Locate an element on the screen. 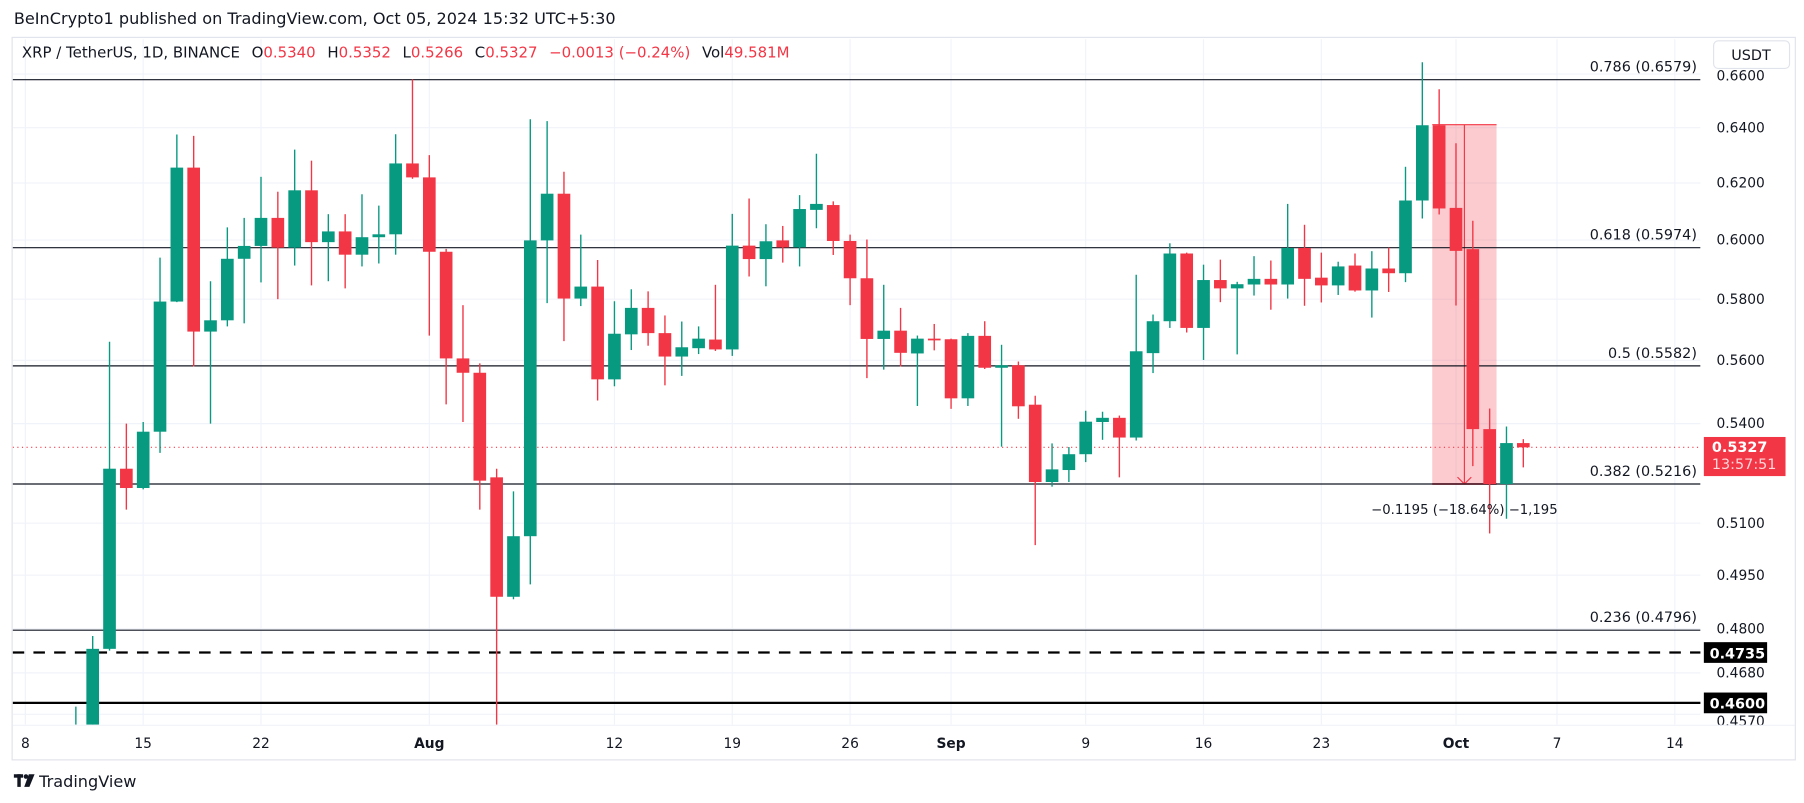 Image resolution: width=1804 pixels, height=803 pixels. time-axis: 8 15 22 Aug 12 19 26 Sep 9 16 23 Oct 7 14 is located at coordinates (852, 744).